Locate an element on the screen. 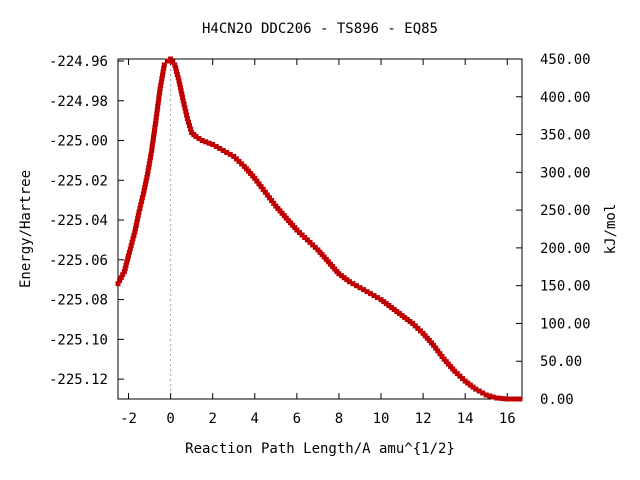 The width and height of the screenshot is (640, 480). y2-tick-label: 200.00 is located at coordinates (565, 249).